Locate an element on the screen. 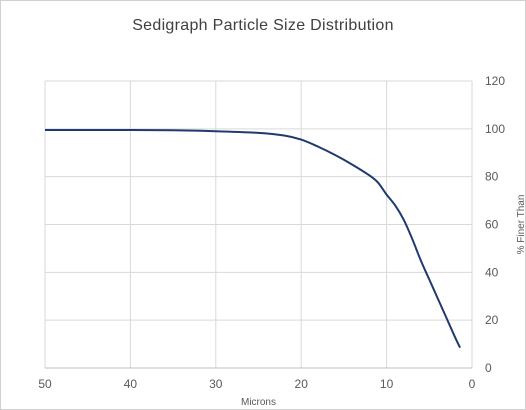  y-tick-label: 20 is located at coordinates (492, 320).